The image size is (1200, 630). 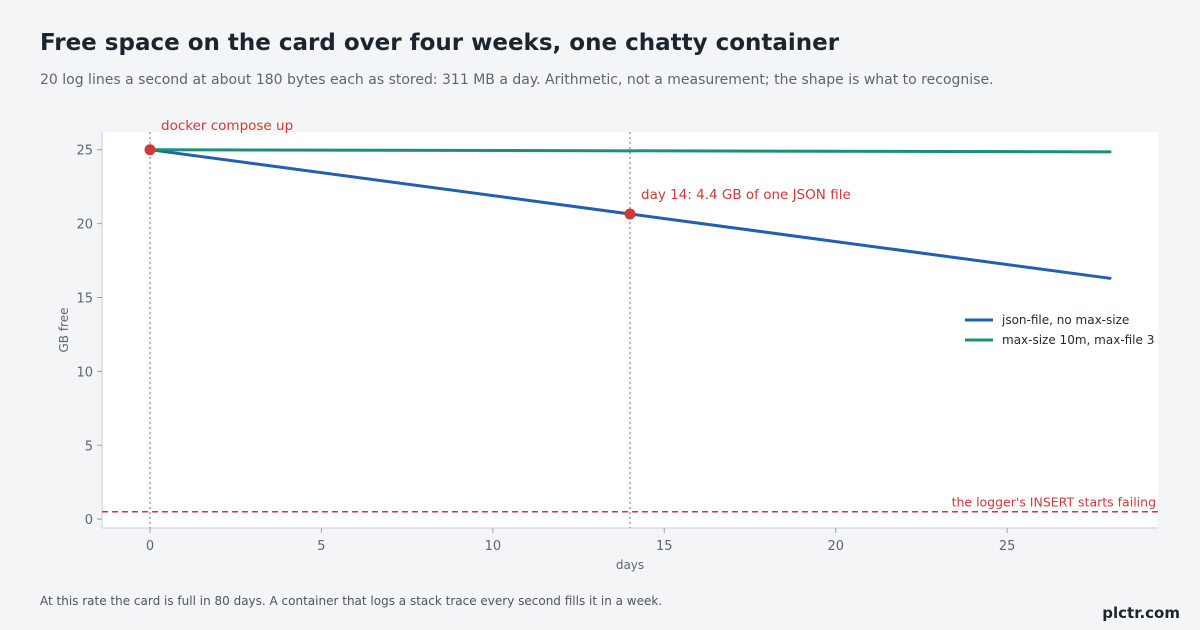 I want to click on legend-label: json-file, no max-size, so click(x=1065, y=320).